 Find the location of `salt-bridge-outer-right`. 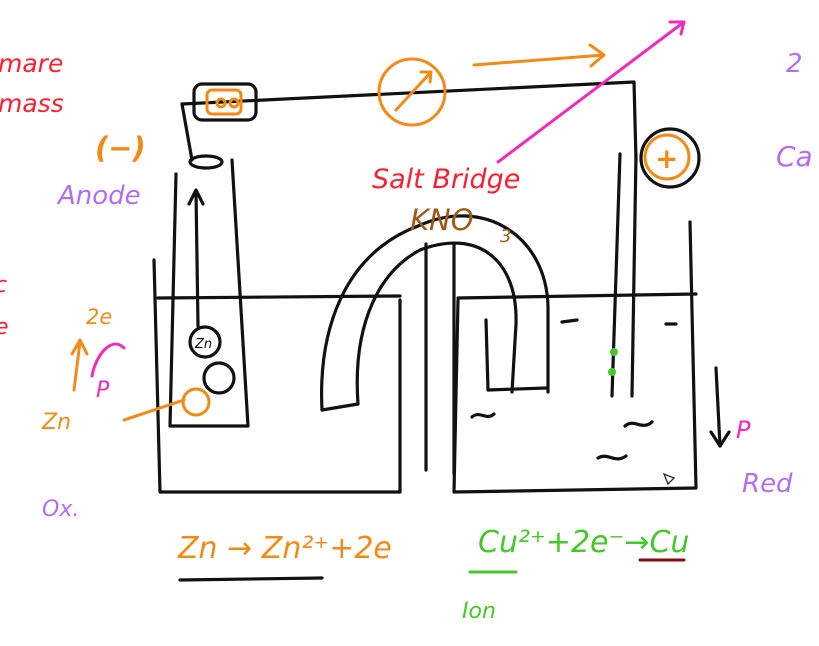

salt-bridge-outer-right is located at coordinates (483, 304).